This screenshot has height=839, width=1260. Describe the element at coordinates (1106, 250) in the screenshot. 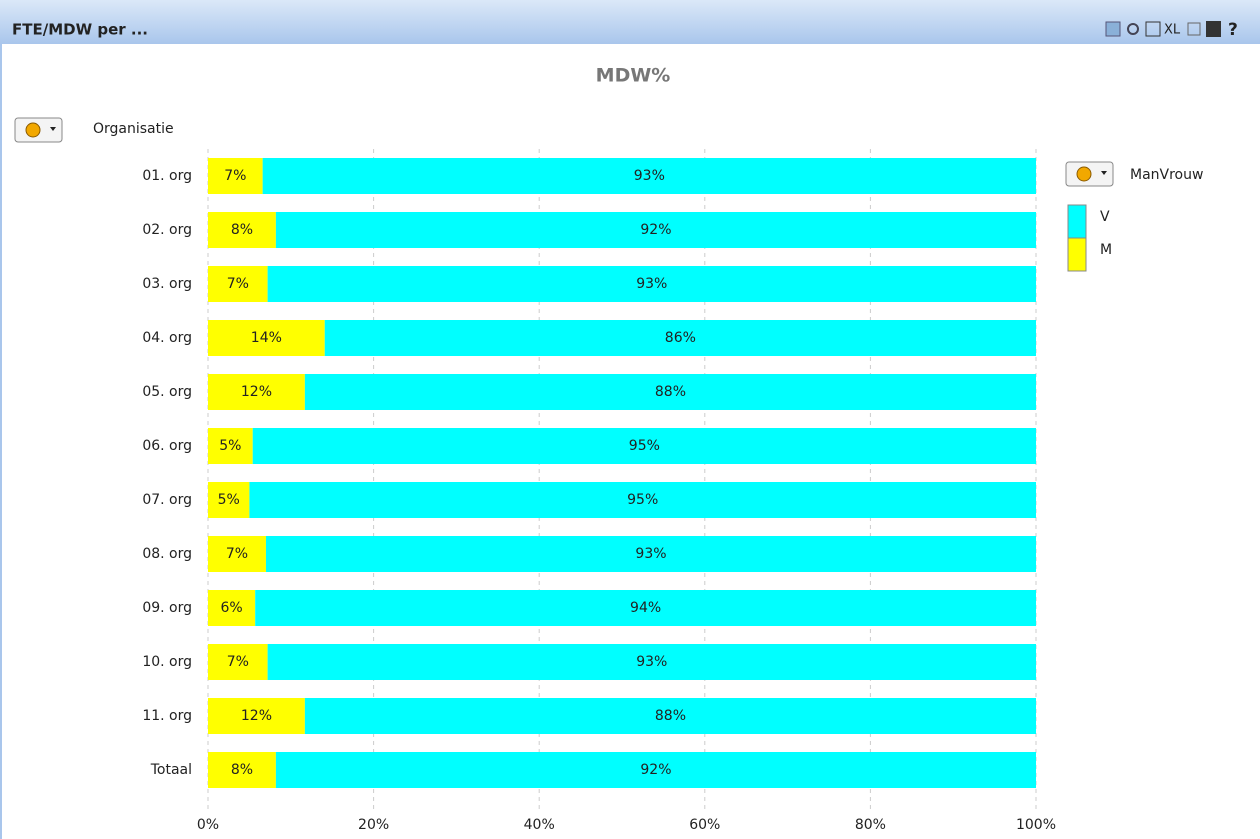

I see `legend-label: M` at that location.